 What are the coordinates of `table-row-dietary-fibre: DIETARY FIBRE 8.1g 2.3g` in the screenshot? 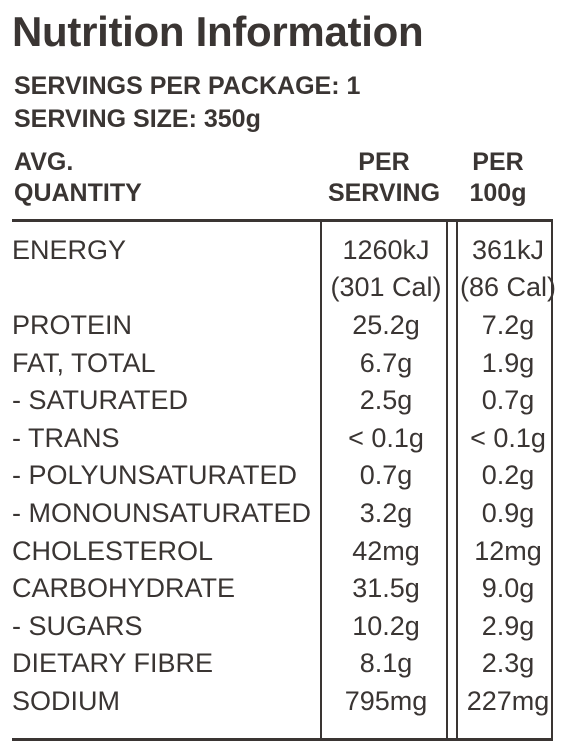 It's located at (285, 664).